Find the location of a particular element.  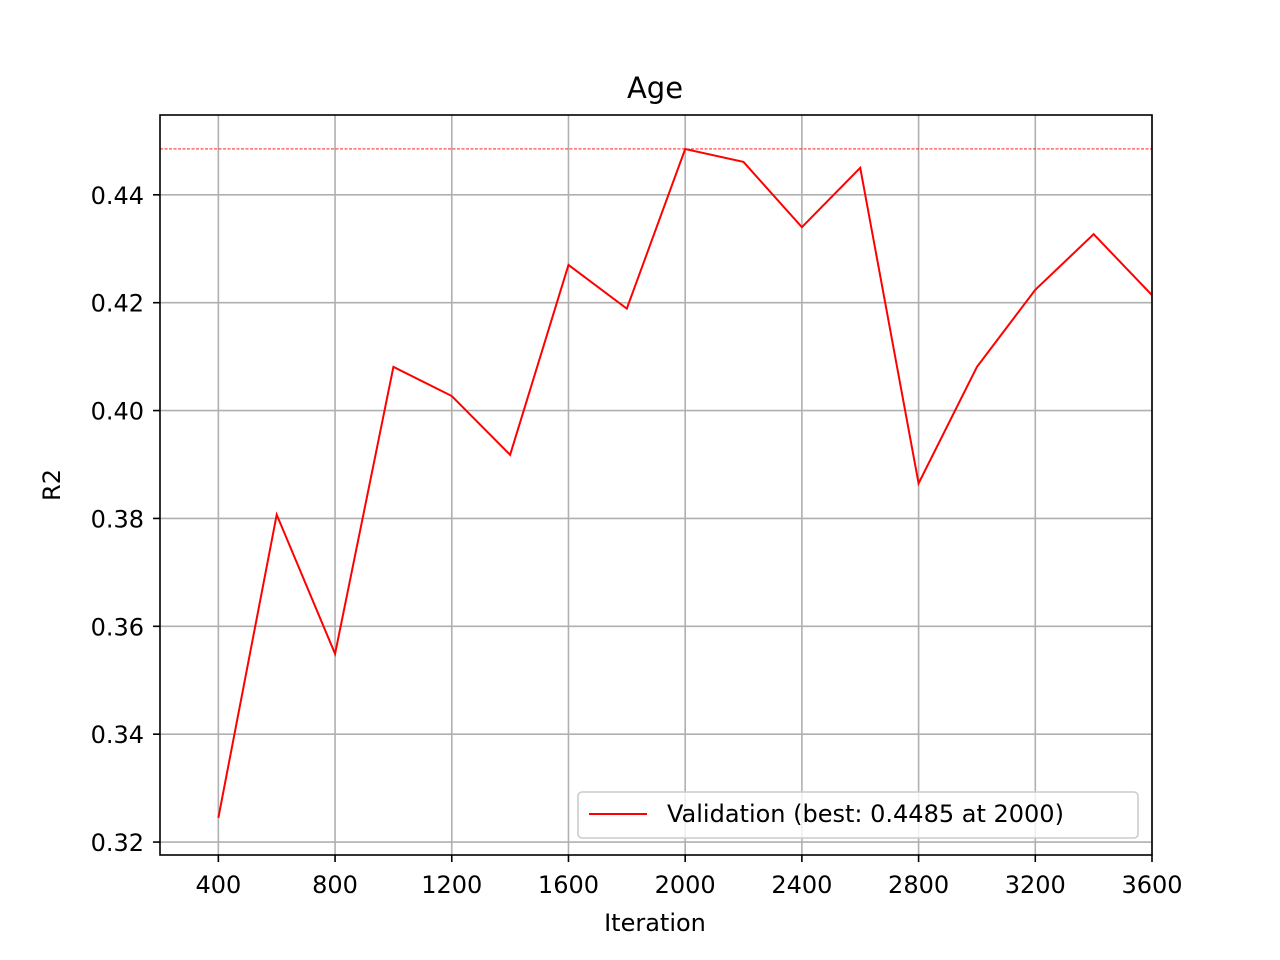

y-axis-ticks: 0.32 0.34 0.36 0.38 0.40 0.42 0.44 is located at coordinates (125, 519).